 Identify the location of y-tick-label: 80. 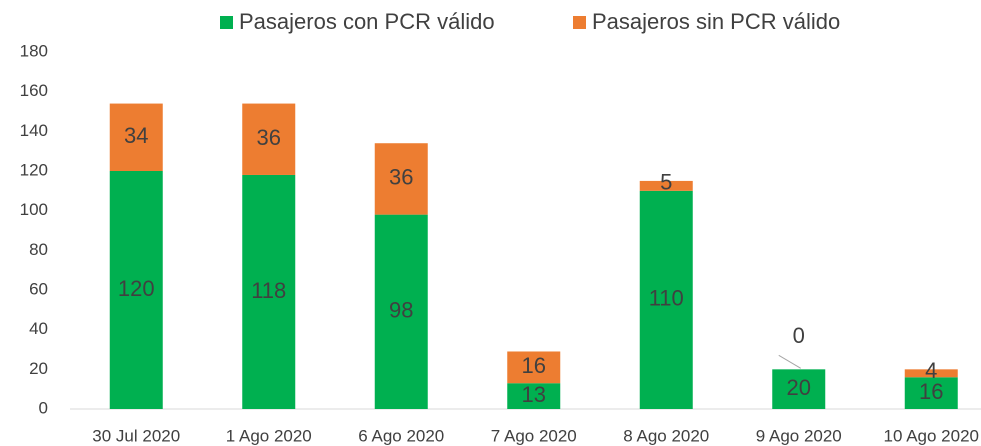
(38, 249).